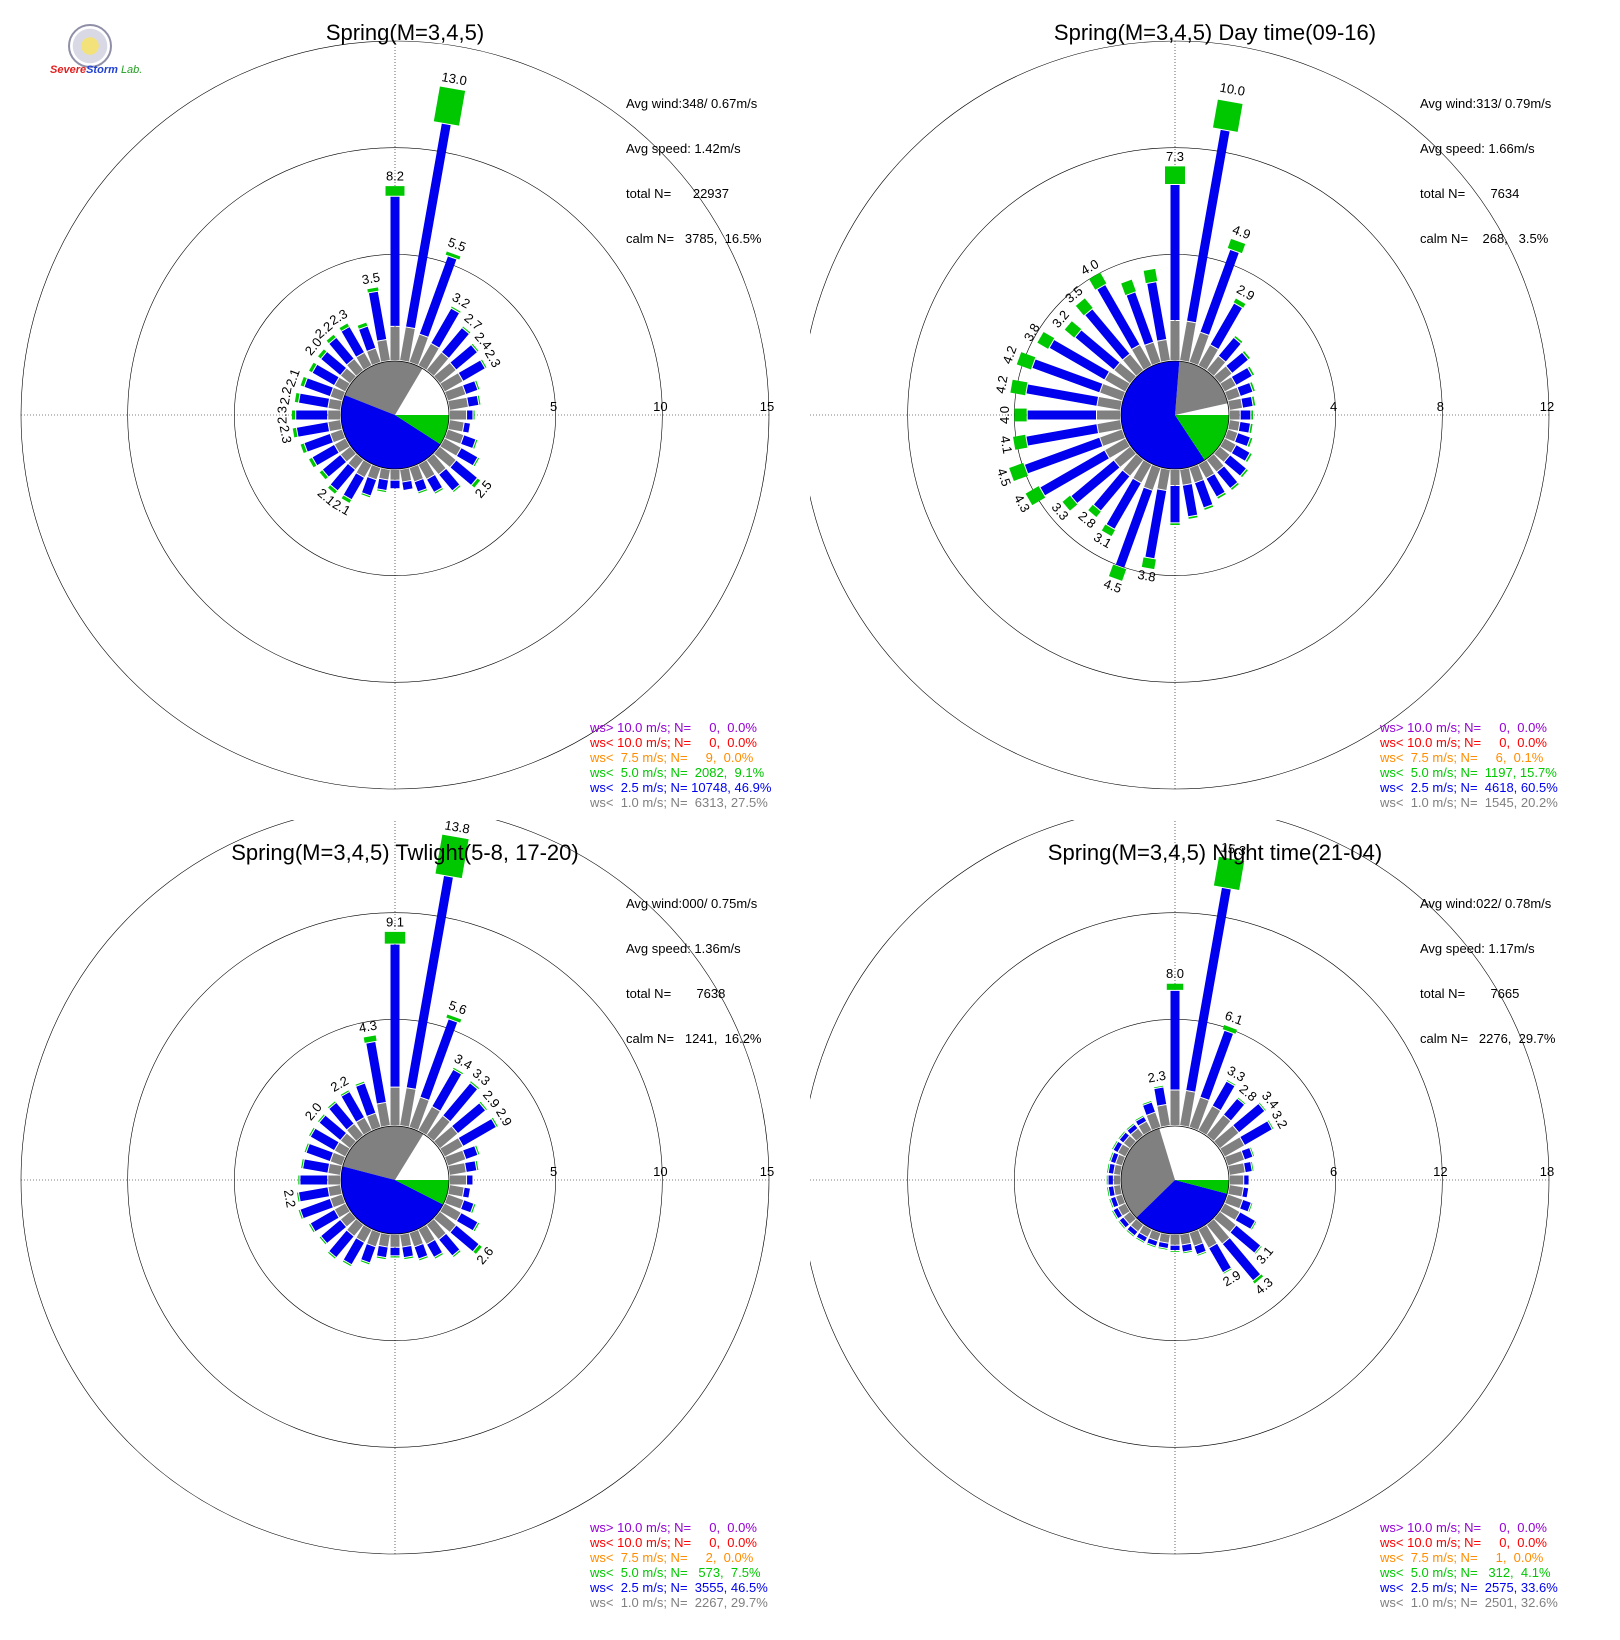 This screenshot has width=1620, height=1640. What do you see at coordinates (553, 1171) in the screenshot?
I see `tick-label: 5` at bounding box center [553, 1171].